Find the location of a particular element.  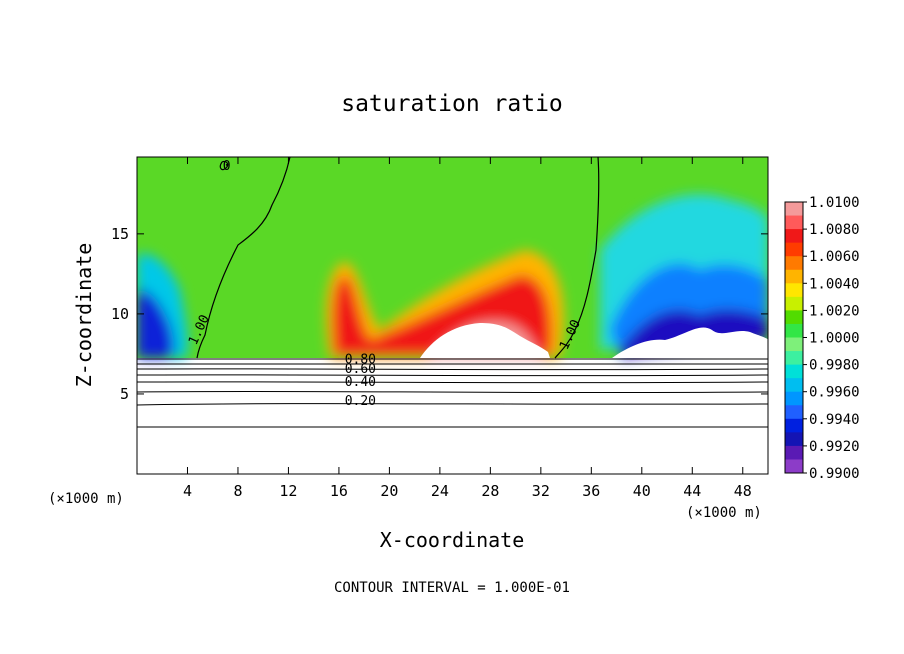

colorbar-tick-label: 1.0000 is located at coordinates (834, 339).